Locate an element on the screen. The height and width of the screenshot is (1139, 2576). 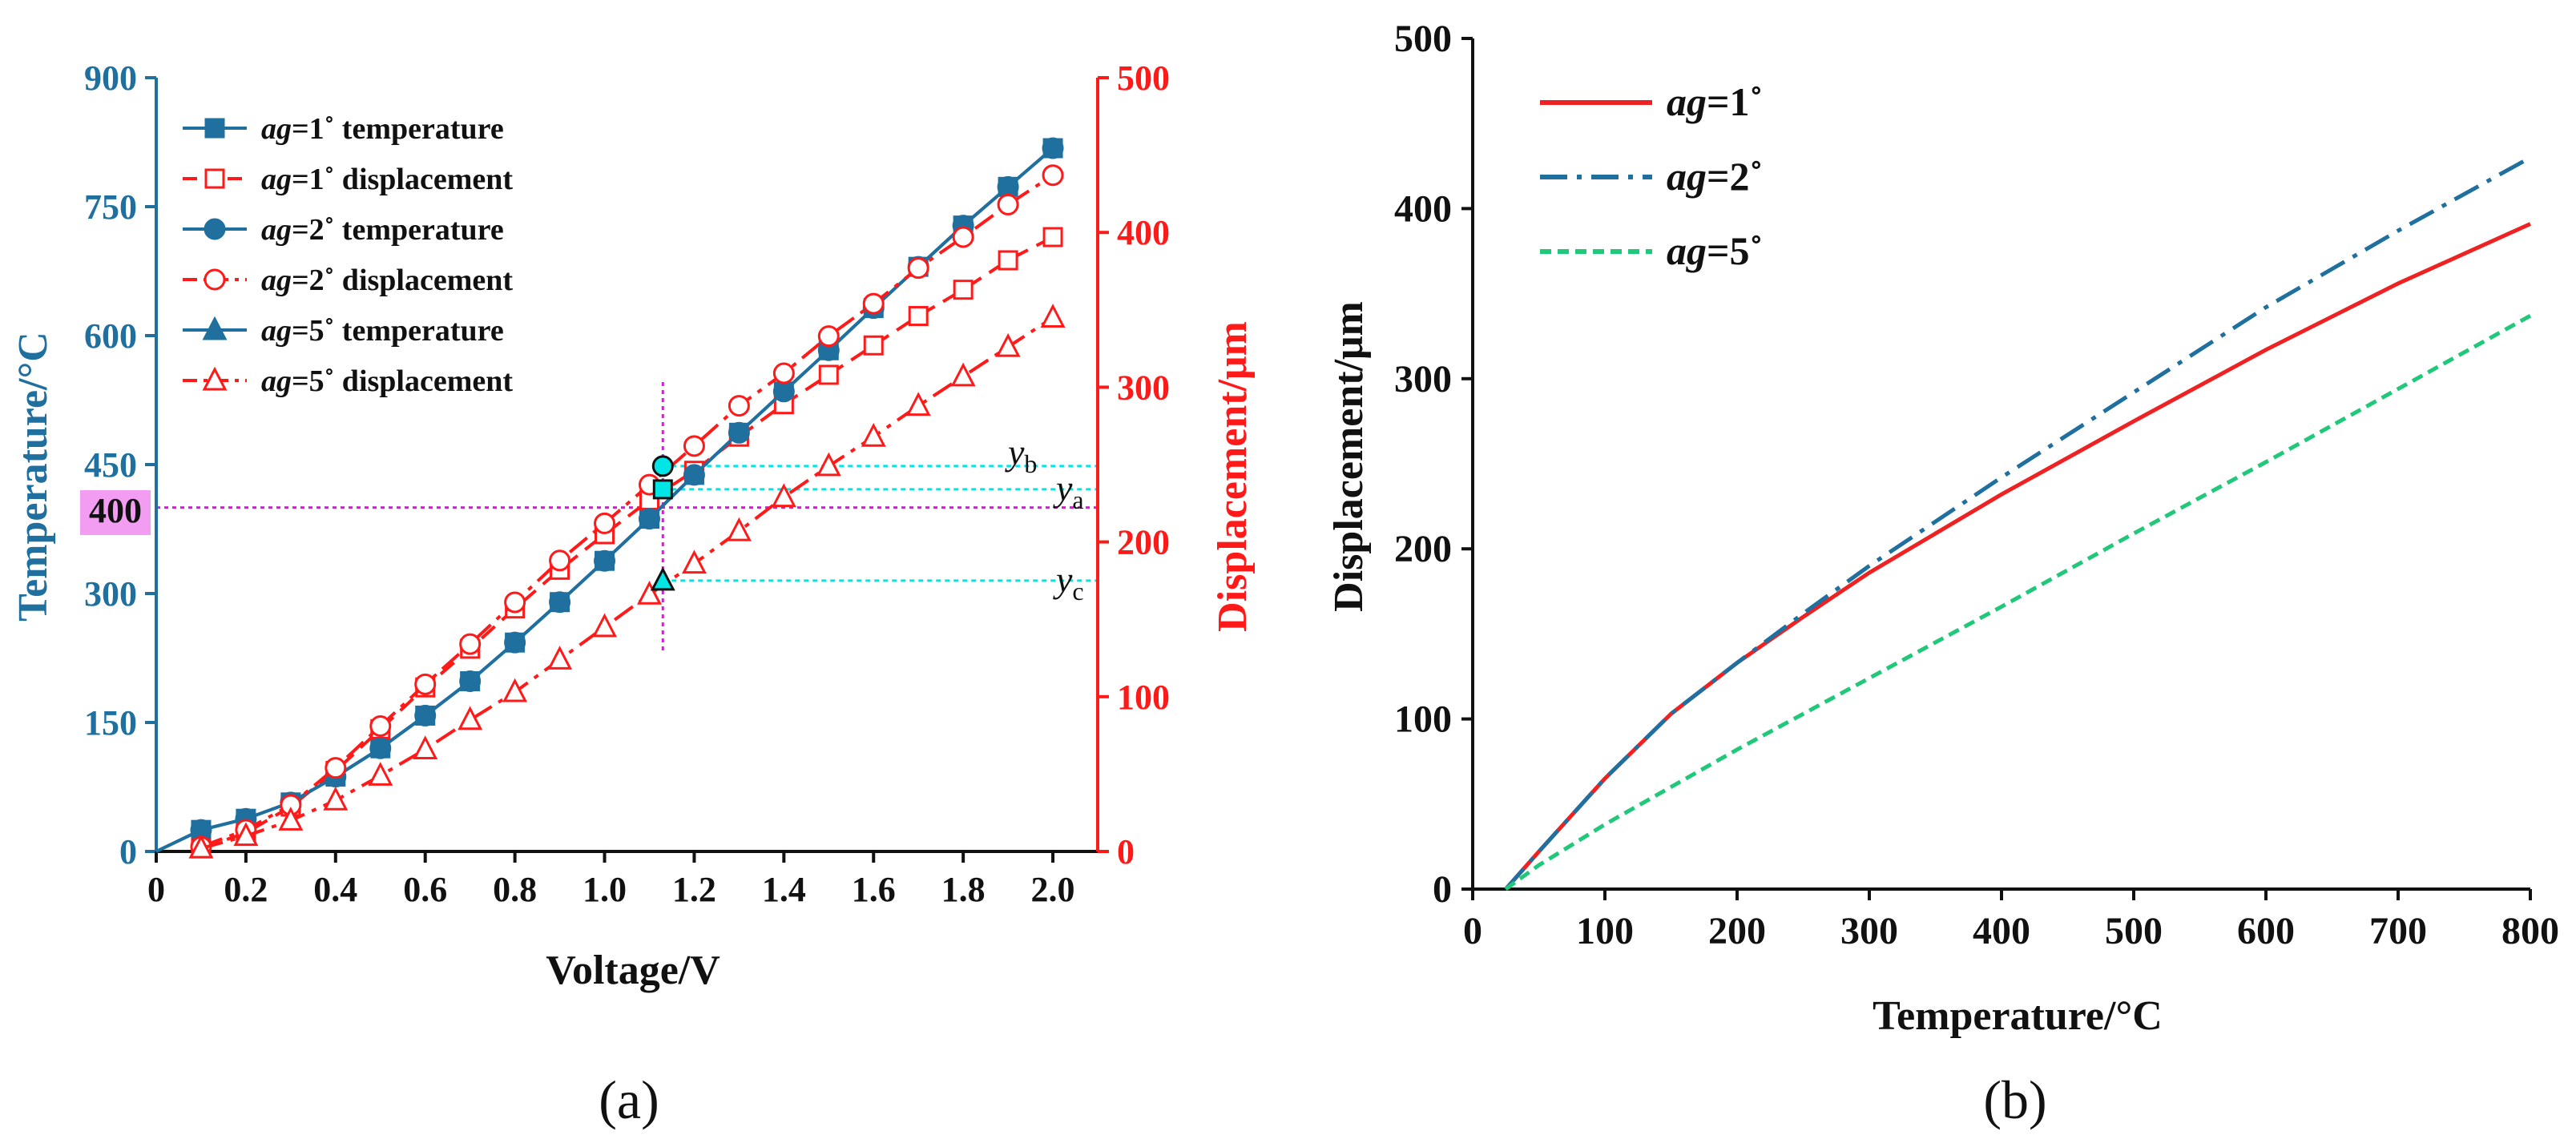
x-tick-label-a: 1.4 is located at coordinates (784, 889).